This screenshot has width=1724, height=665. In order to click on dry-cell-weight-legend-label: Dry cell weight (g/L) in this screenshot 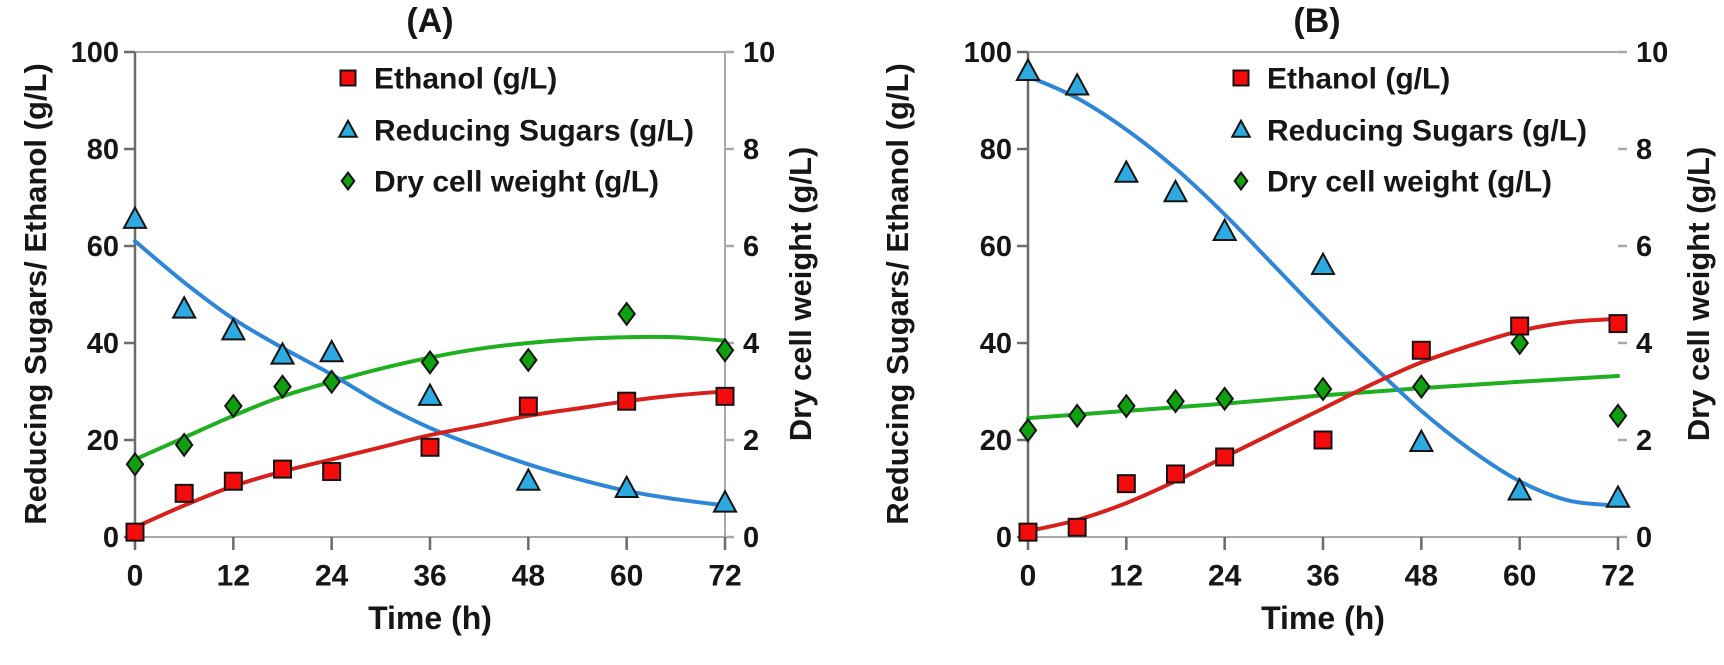, I will do `click(516, 182)`.